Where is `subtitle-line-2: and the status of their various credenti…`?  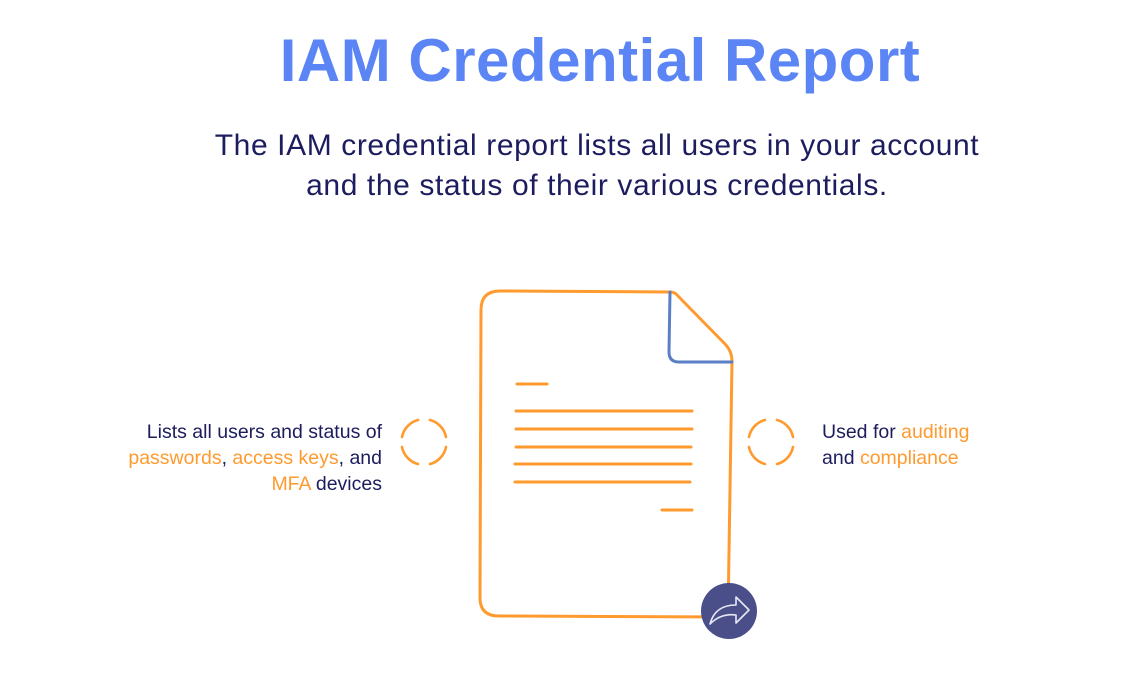 subtitle-line-2: and the status of their various credenti… is located at coordinates (597, 185).